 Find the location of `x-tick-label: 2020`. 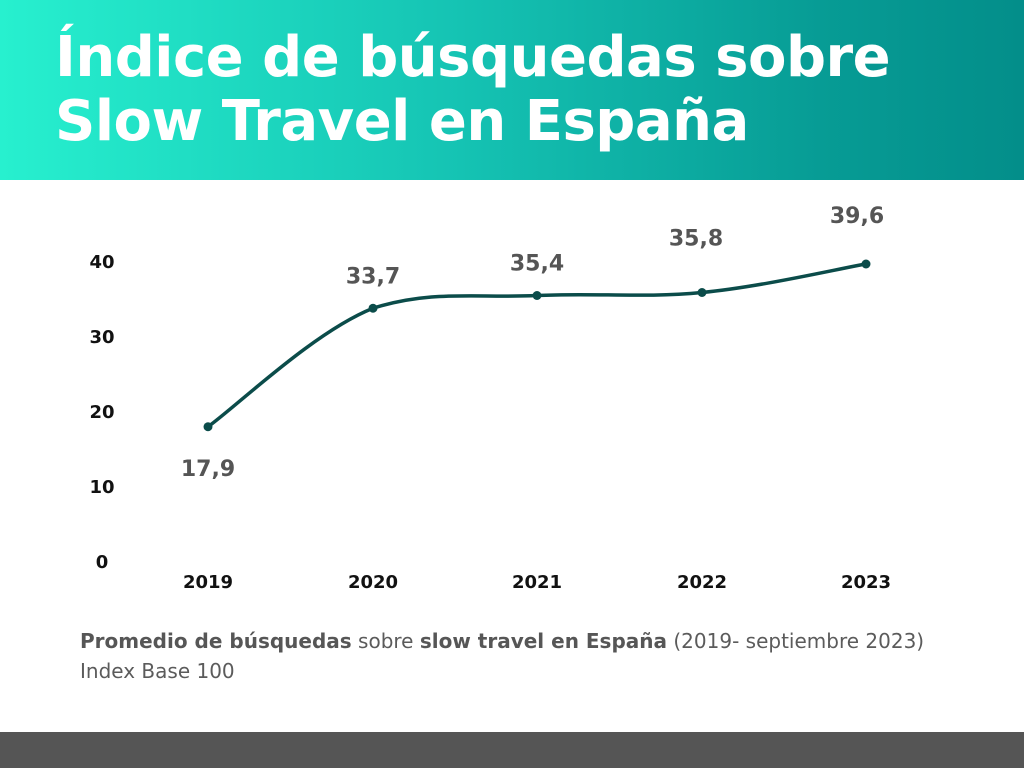

x-tick-label: 2020 is located at coordinates (373, 582).